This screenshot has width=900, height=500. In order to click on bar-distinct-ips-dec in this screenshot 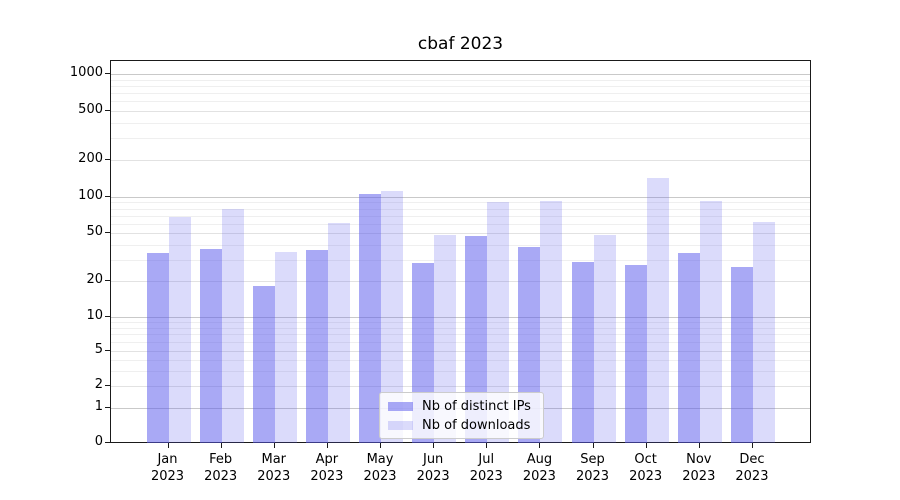, I will do `click(741, 355)`.